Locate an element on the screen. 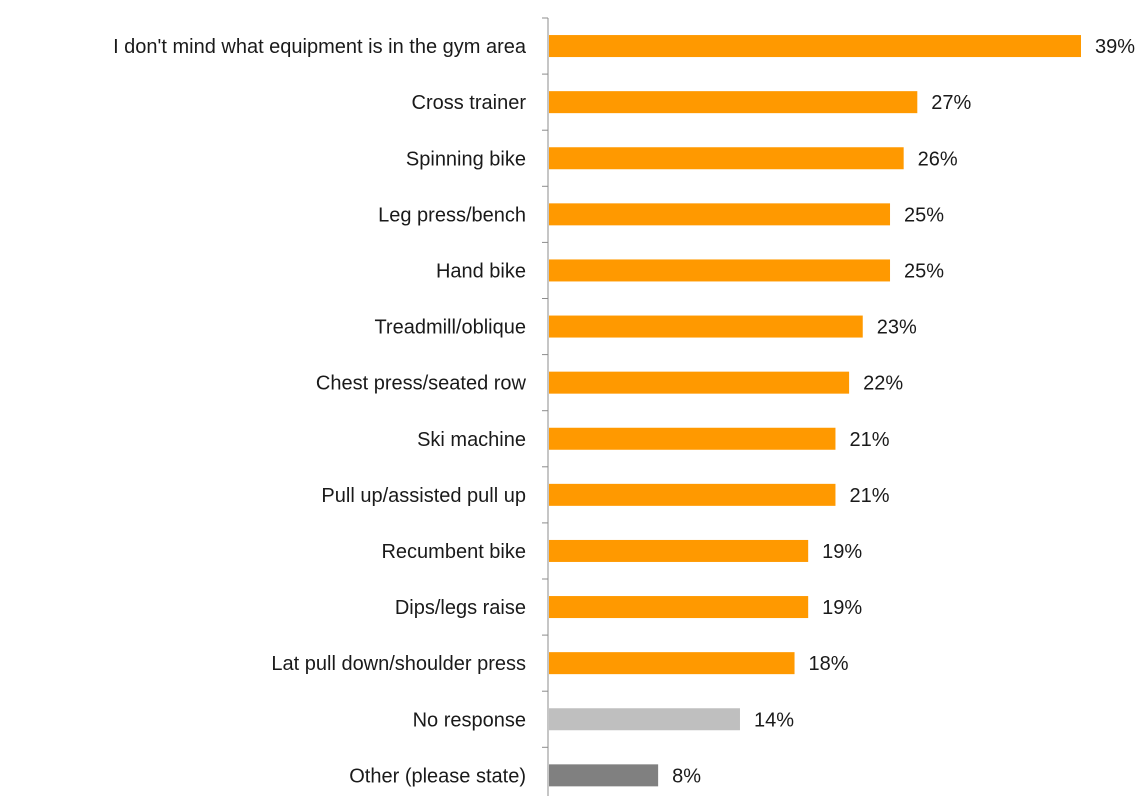  category-label: Ski machine is located at coordinates (471, 440).